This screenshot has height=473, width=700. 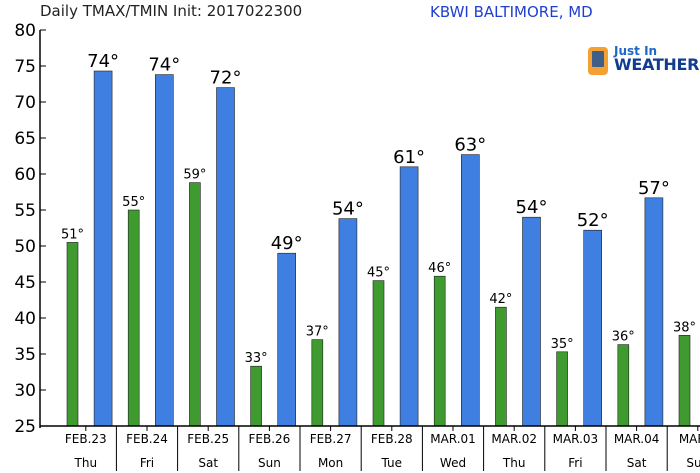 I want to click on y-tick-label: 65, so click(x=25, y=139).